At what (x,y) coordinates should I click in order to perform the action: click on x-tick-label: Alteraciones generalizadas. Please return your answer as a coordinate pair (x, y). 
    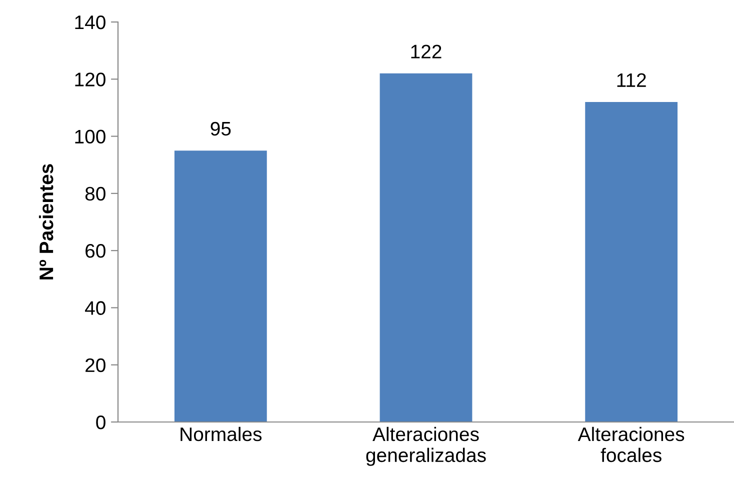
    Looking at the image, I should click on (426, 446).